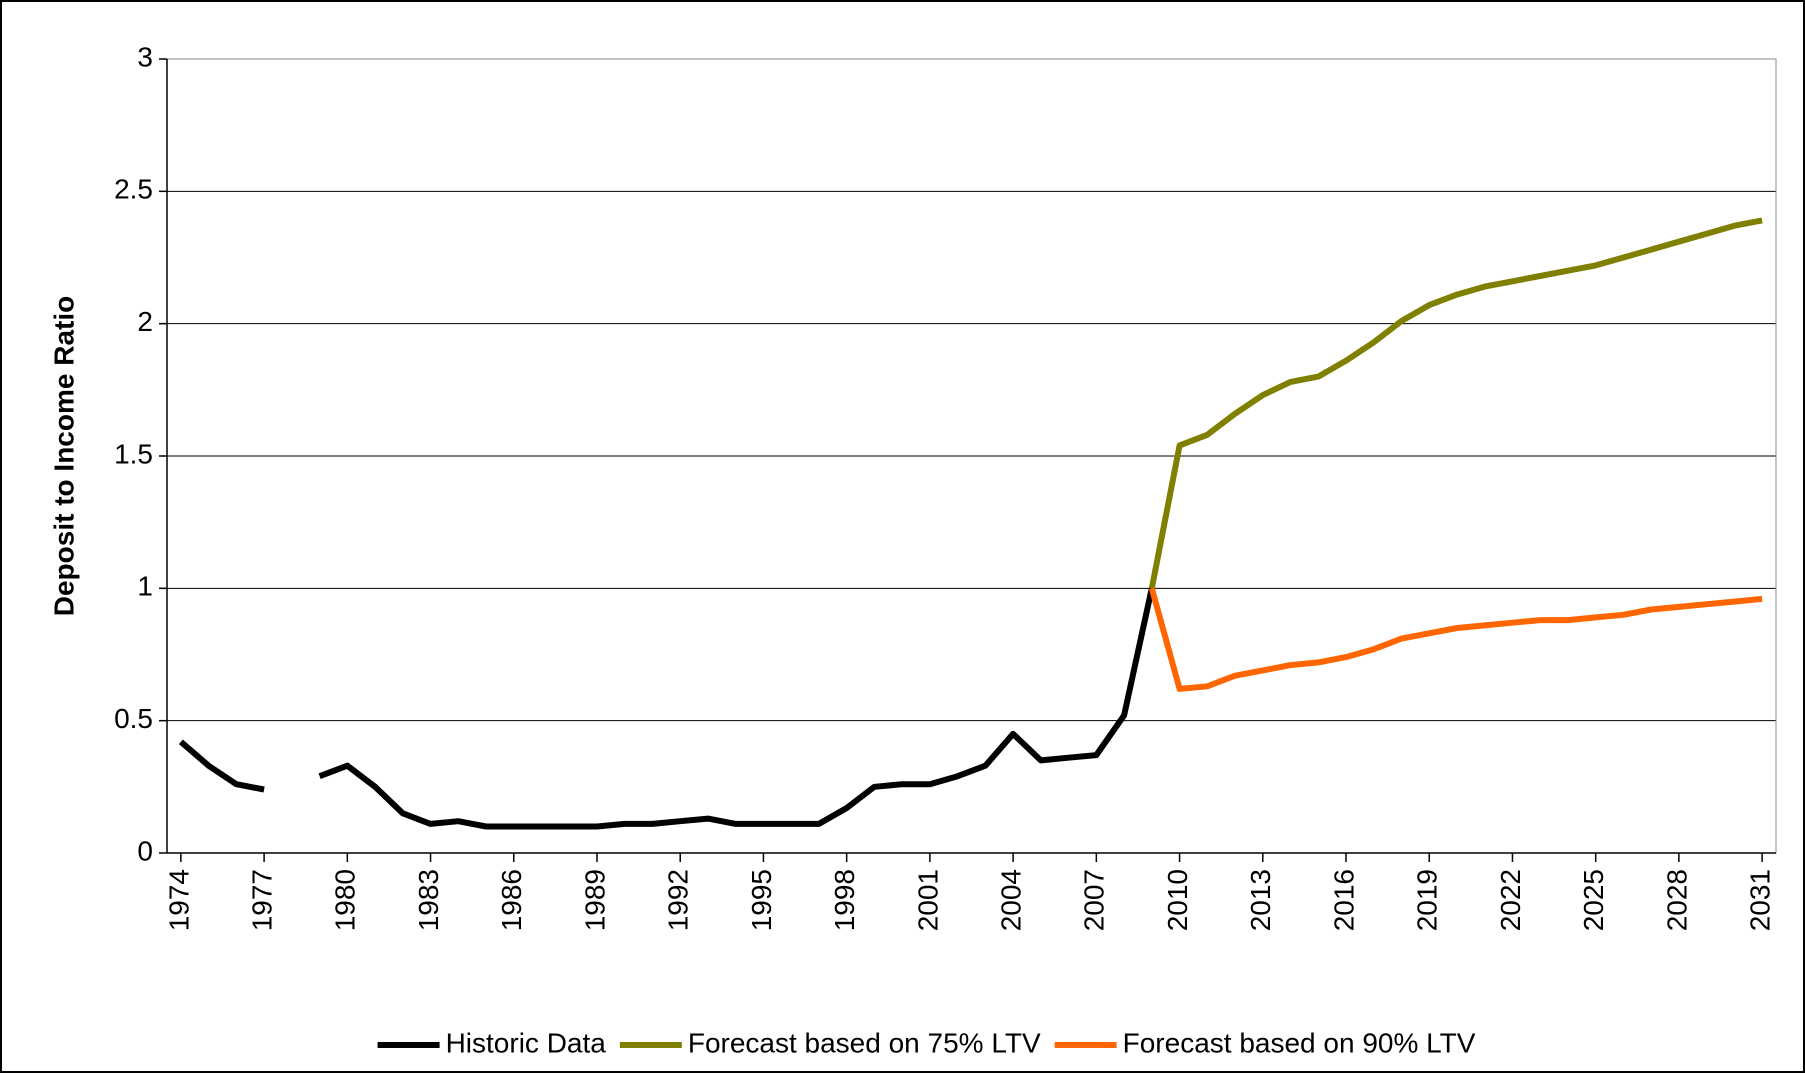  Describe the element at coordinates (145, 321) in the screenshot. I see `y-tick-label: 2` at that location.